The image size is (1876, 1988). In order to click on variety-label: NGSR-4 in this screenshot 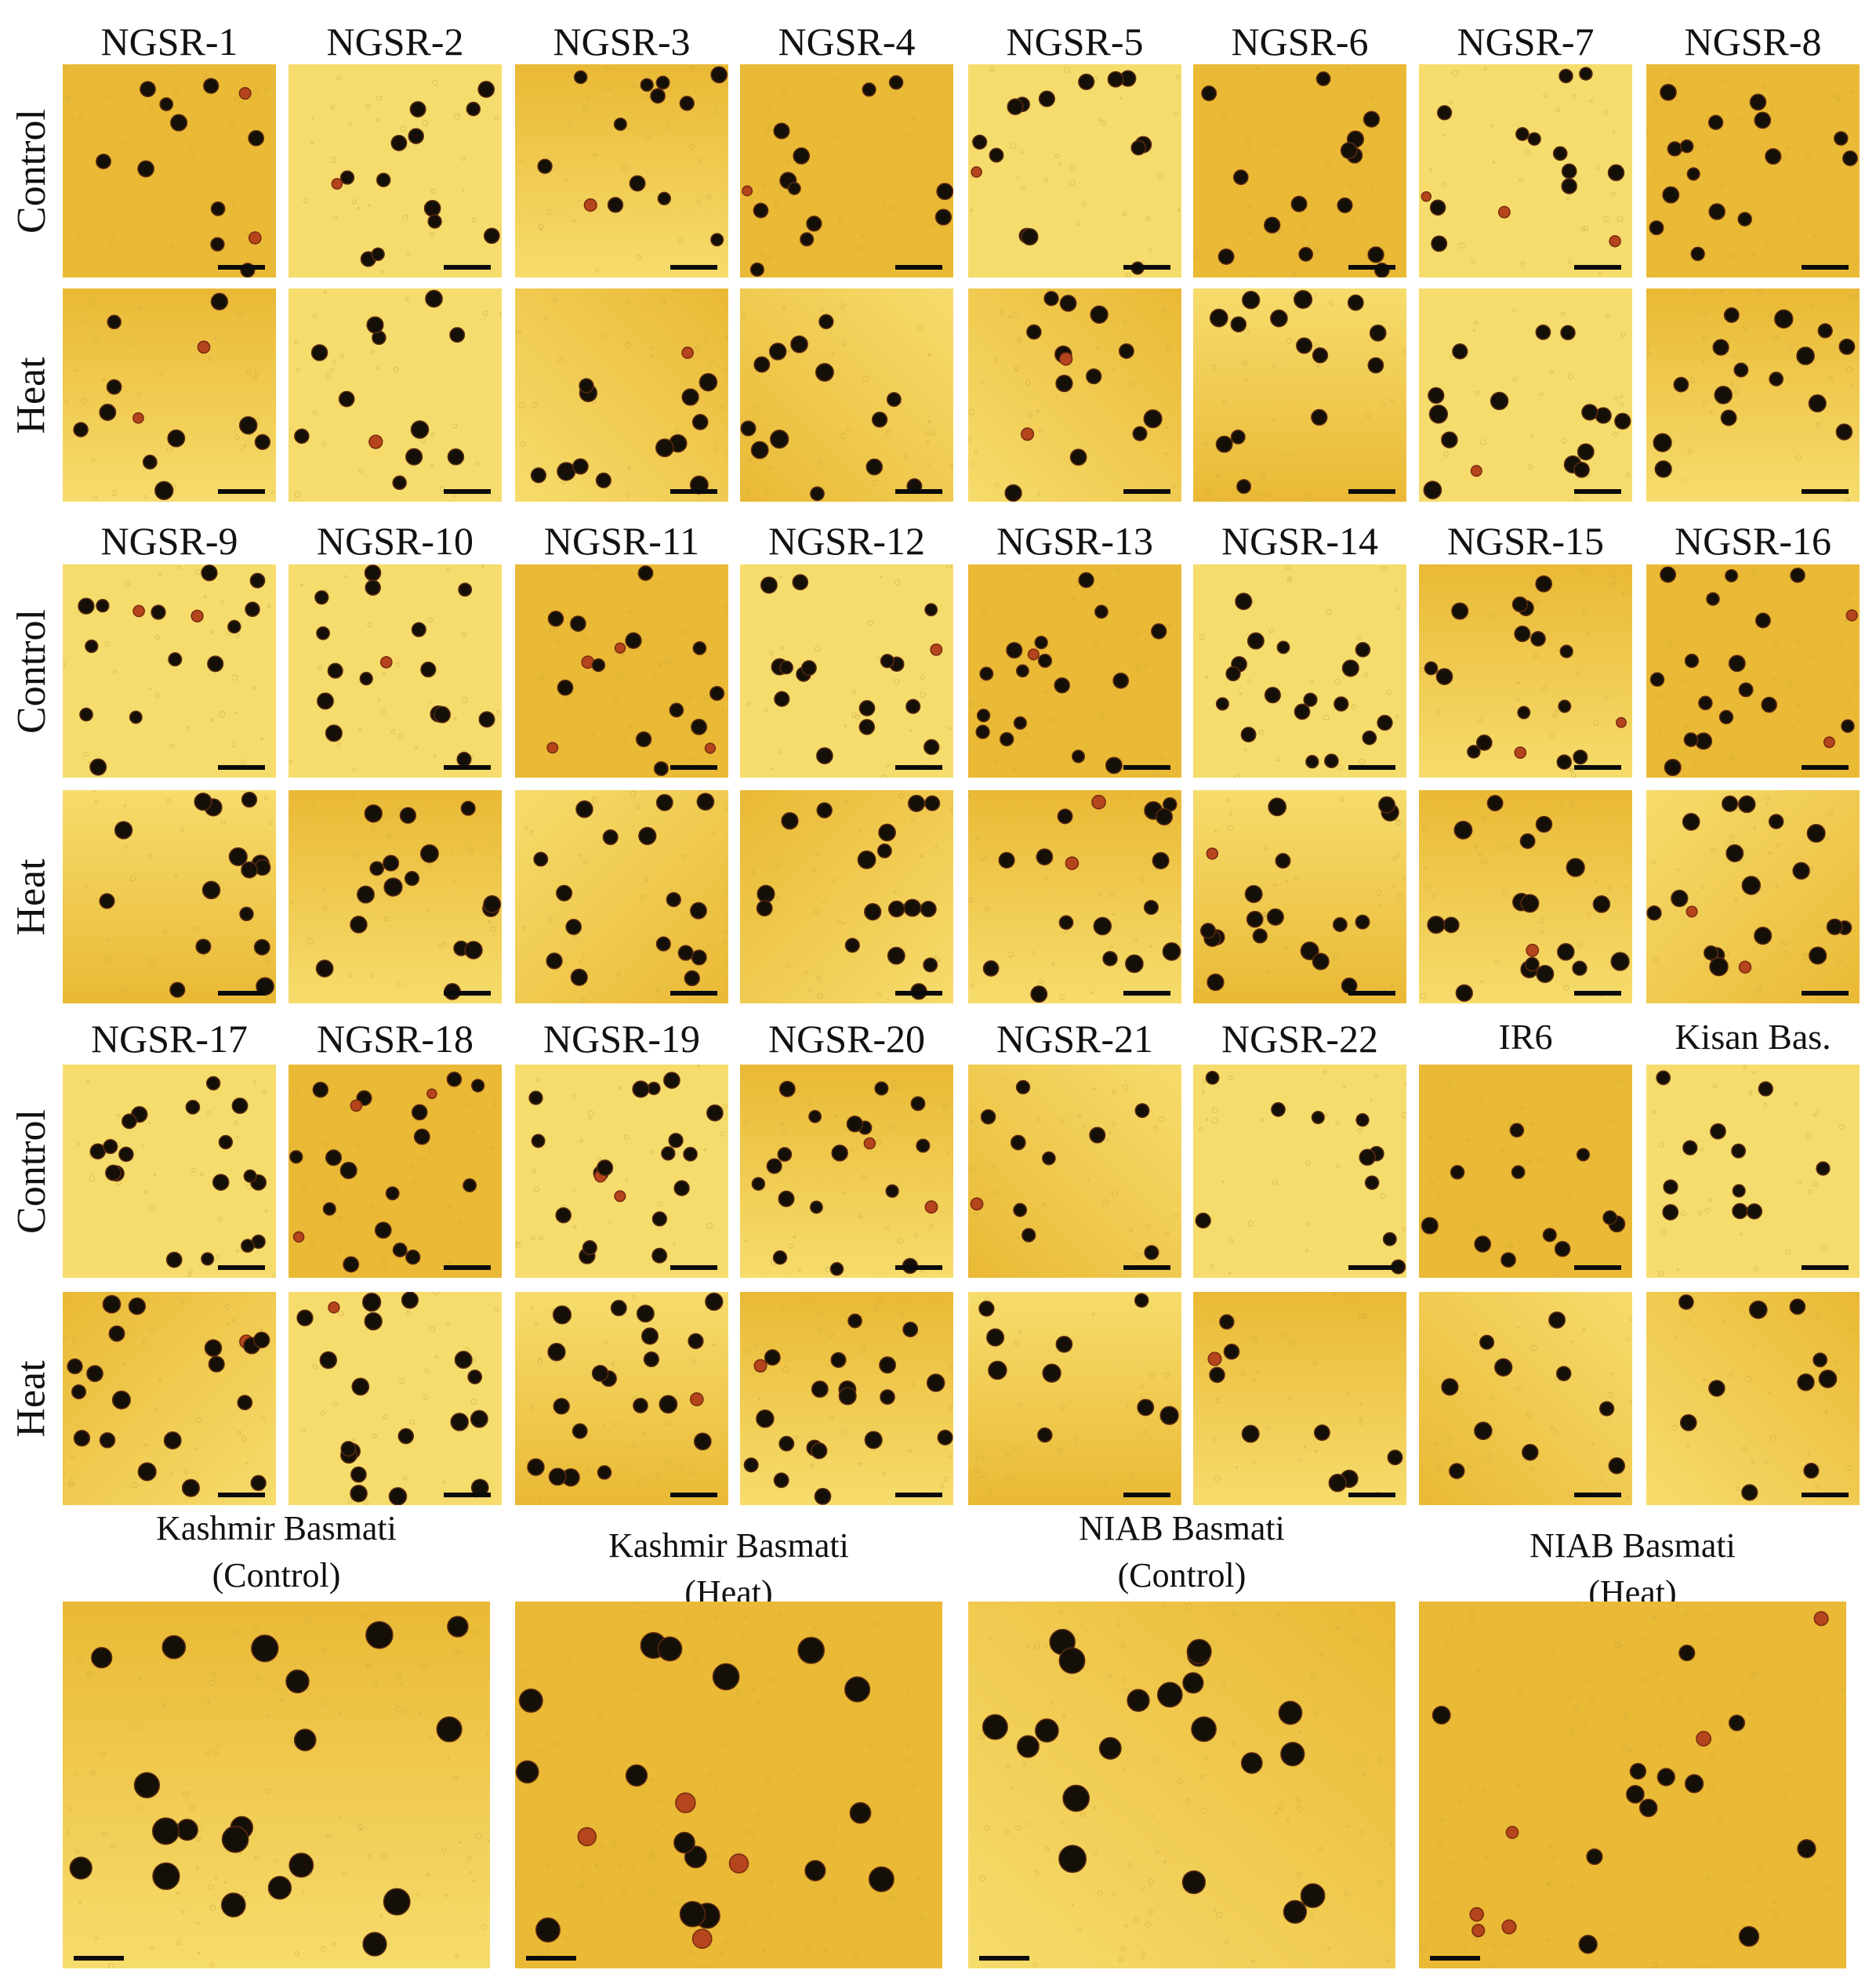, I will do `click(847, 41)`.